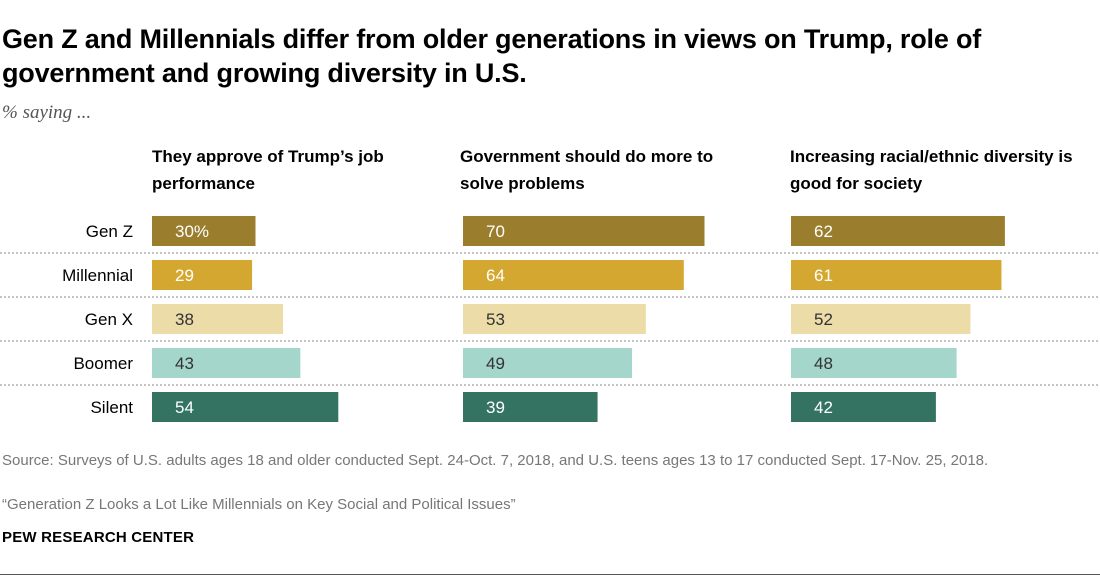 The width and height of the screenshot is (1100, 577). Describe the element at coordinates (109, 319) in the screenshot. I see `category-label: Gen X` at that location.